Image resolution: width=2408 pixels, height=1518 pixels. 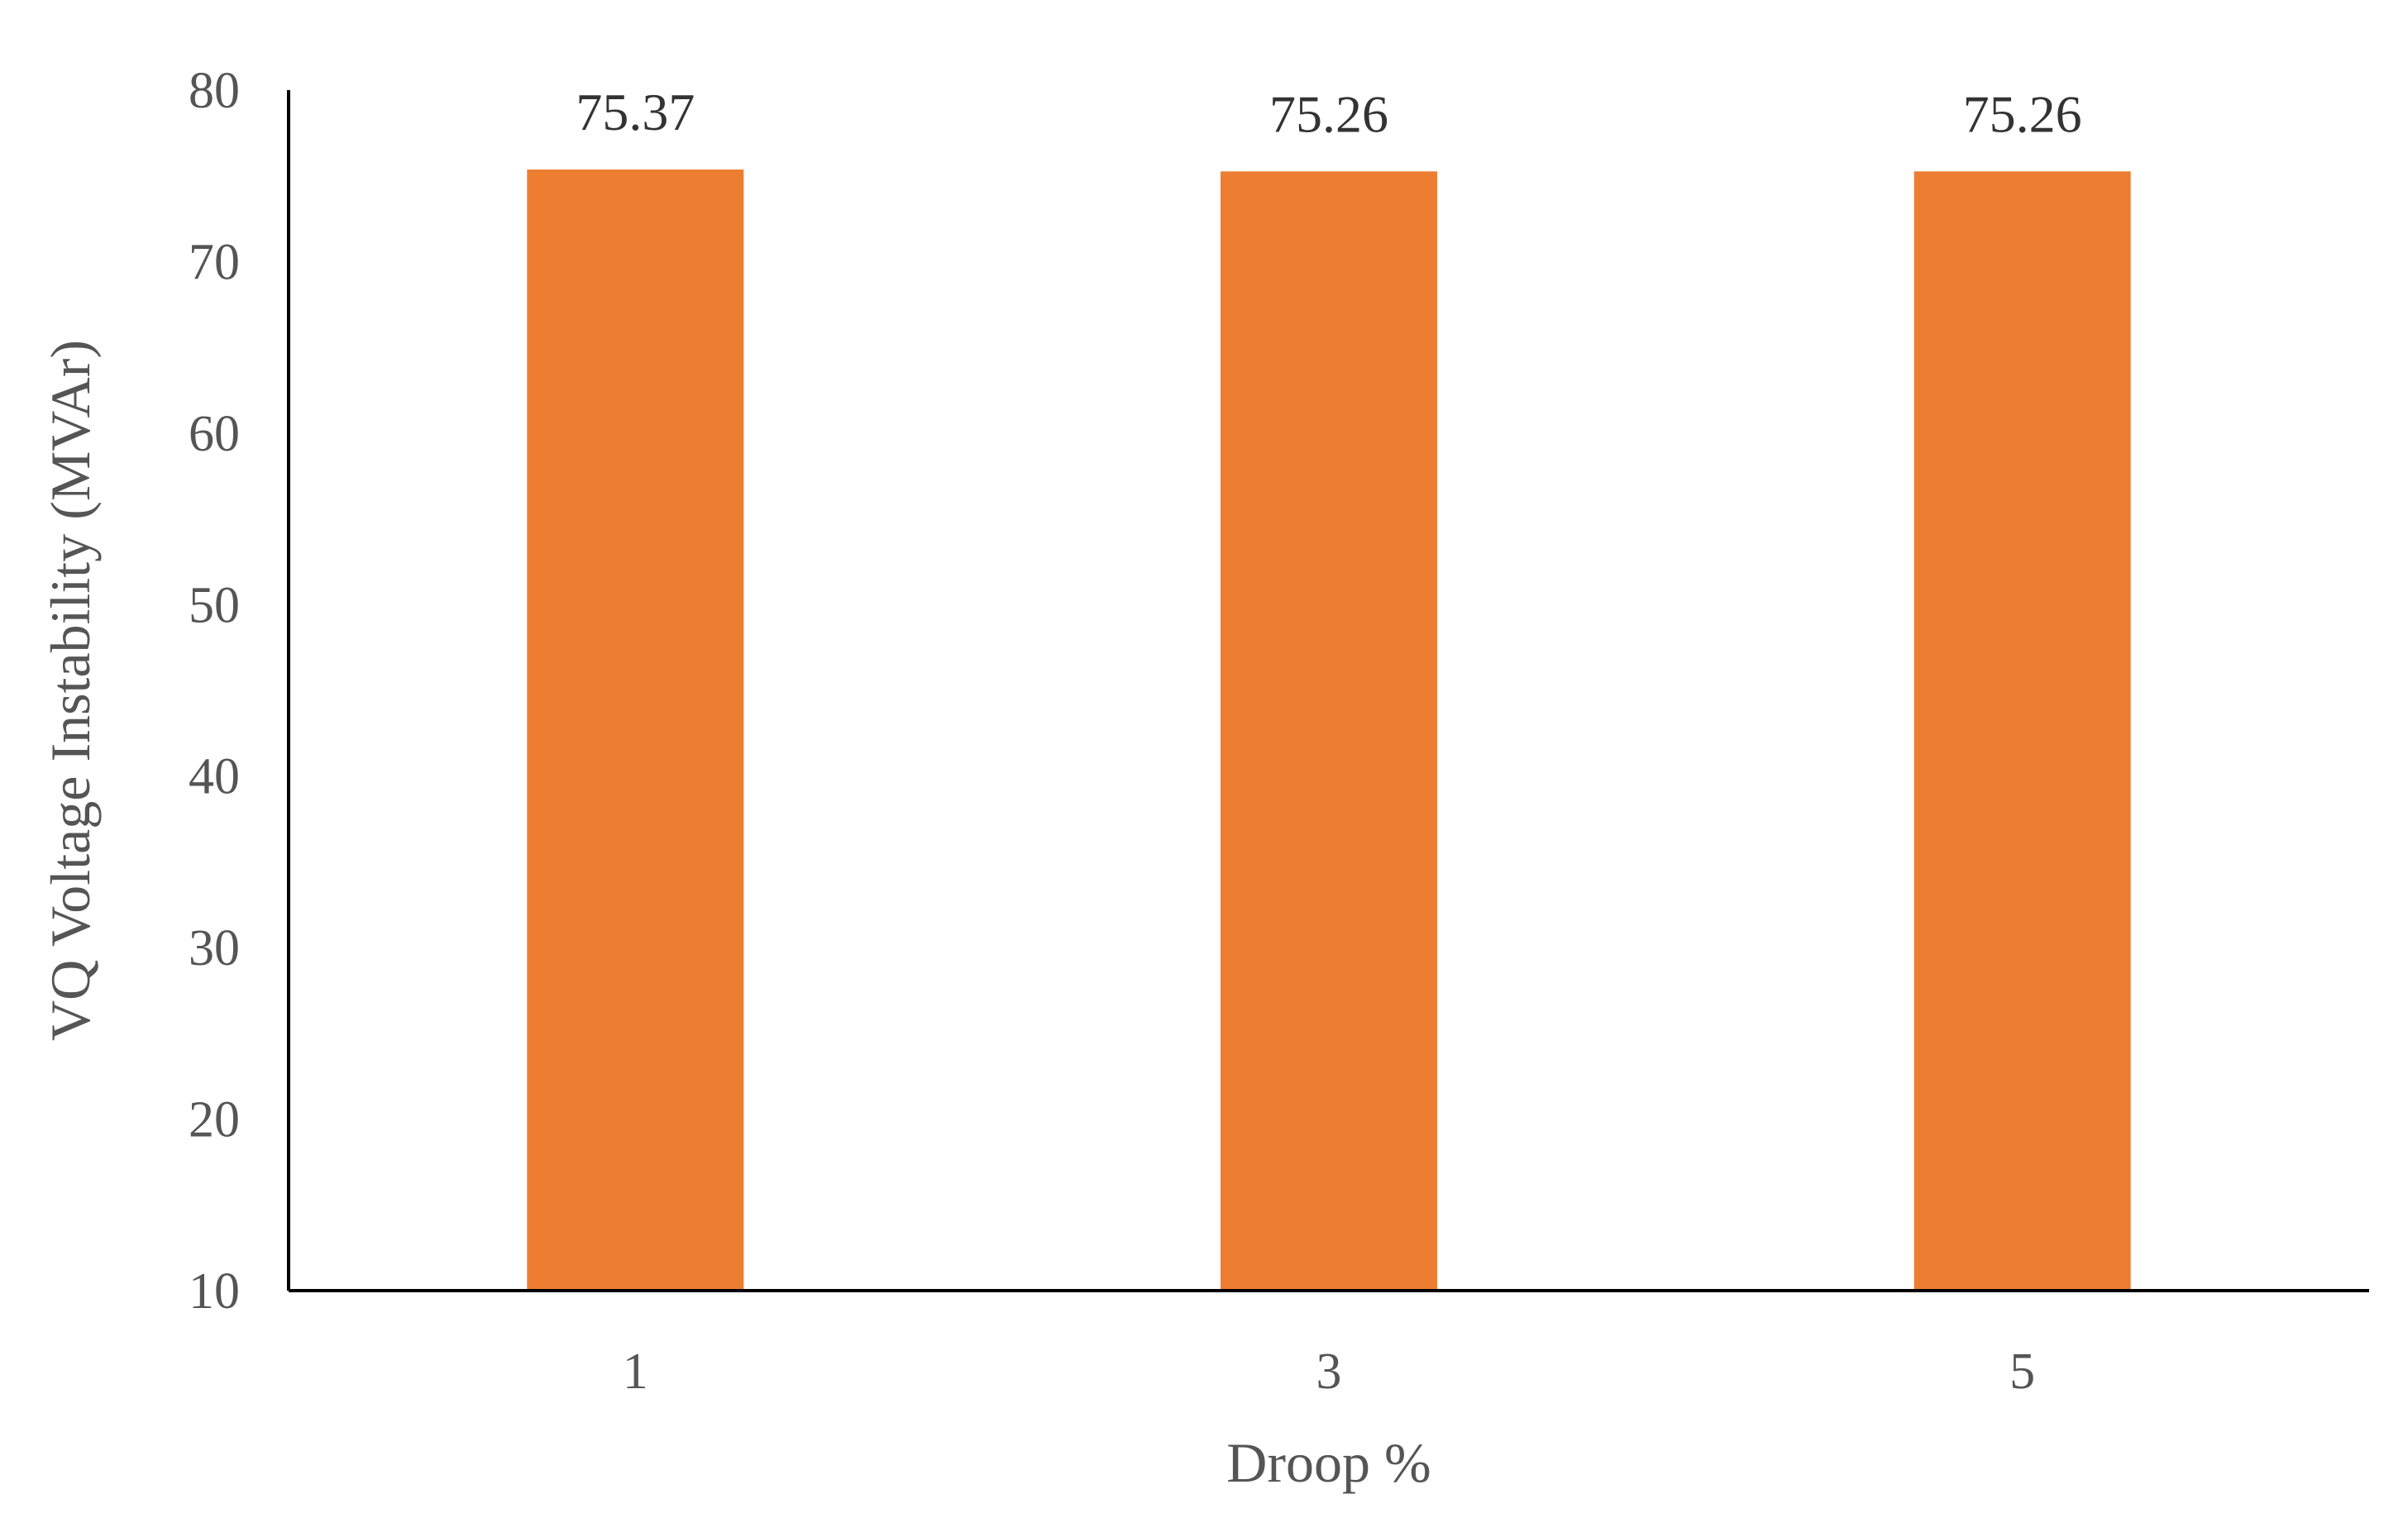 What do you see at coordinates (635, 112) in the screenshot?
I see `data-label-1: 75.37` at bounding box center [635, 112].